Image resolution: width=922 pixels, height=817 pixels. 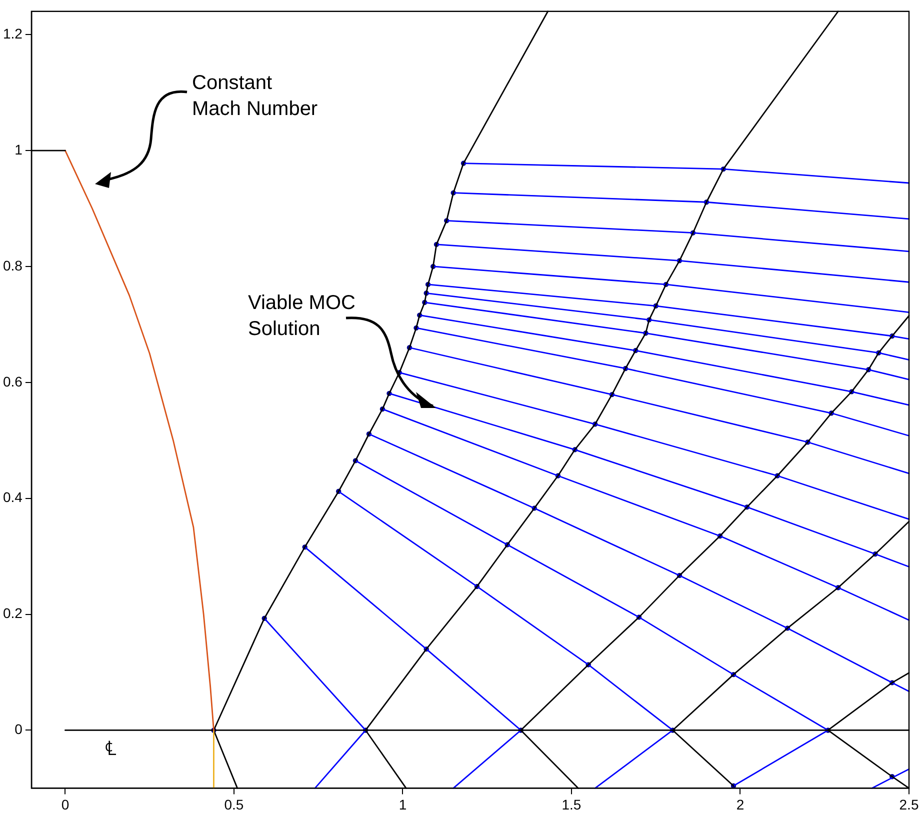 What do you see at coordinates (12, 265) in the screenshot?
I see `y-tick-label: 0.8` at bounding box center [12, 265].